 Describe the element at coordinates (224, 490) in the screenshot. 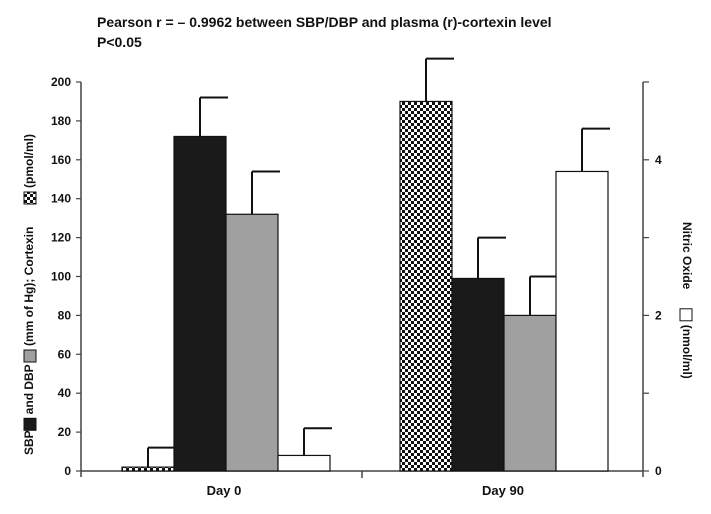

I see `x-category-label: Day 0` at that location.